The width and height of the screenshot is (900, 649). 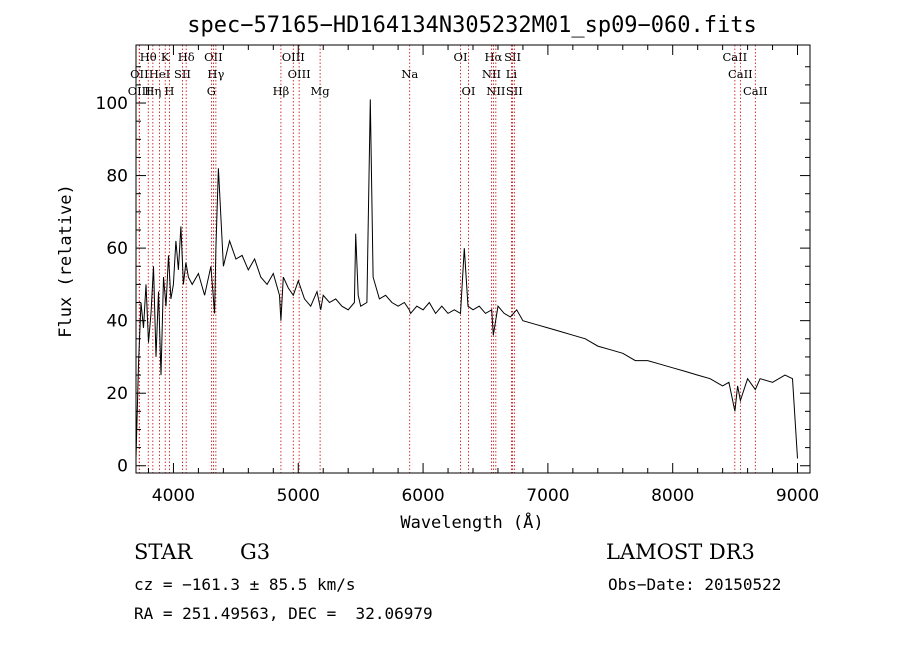 I want to click on y-tick-label-5: 100, so click(x=112, y=104).